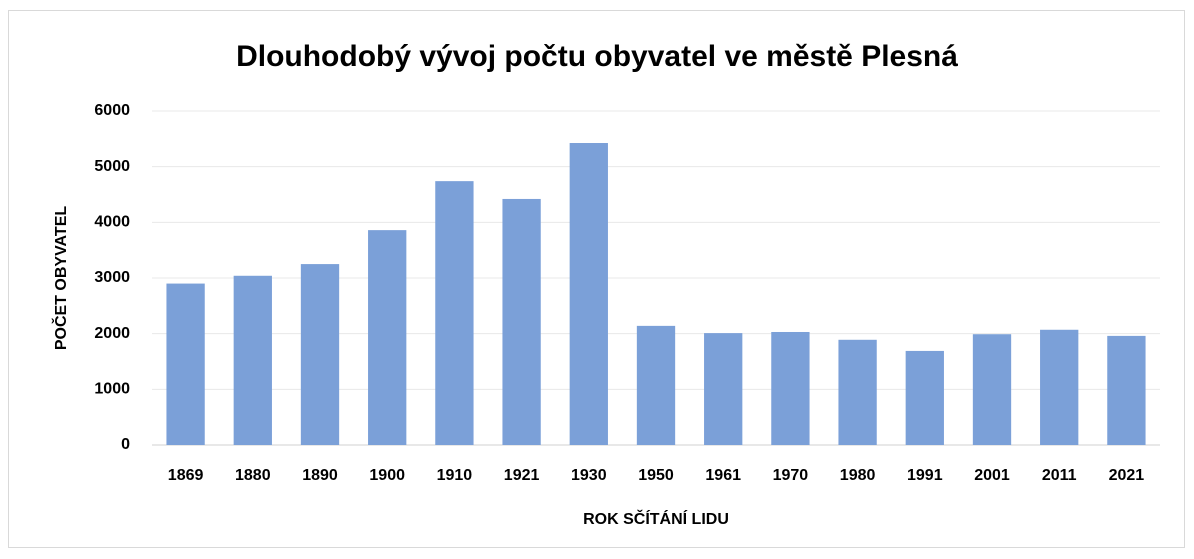  What do you see at coordinates (992, 475) in the screenshot?
I see `x-tick-label: 2001` at bounding box center [992, 475].